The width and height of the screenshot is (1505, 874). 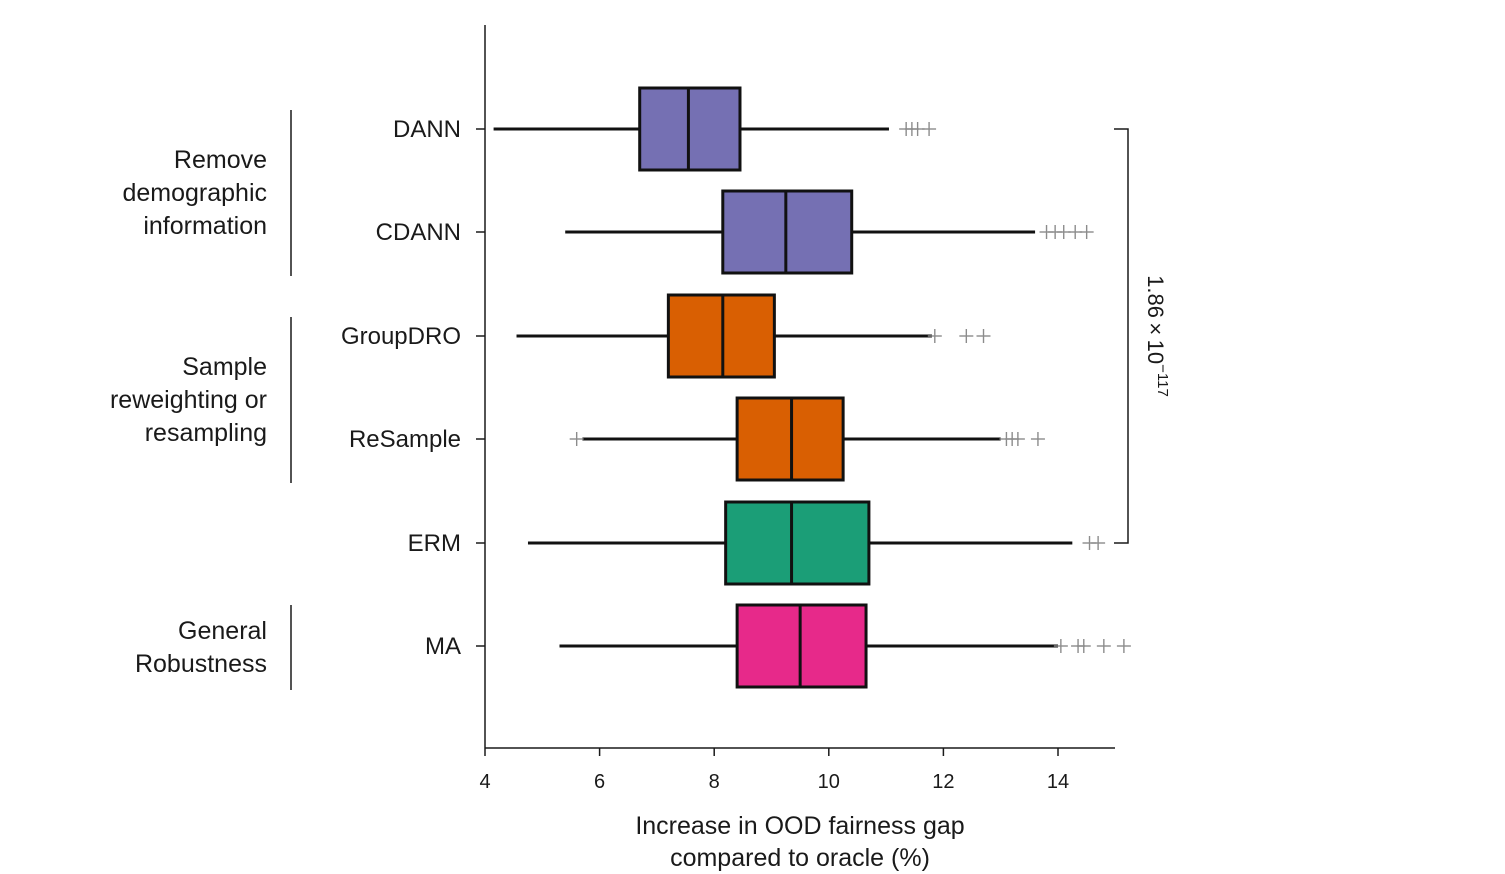 What do you see at coordinates (1142, 336) in the screenshot?
I see `significance-annotation: 1.86 × 10−117` at bounding box center [1142, 336].